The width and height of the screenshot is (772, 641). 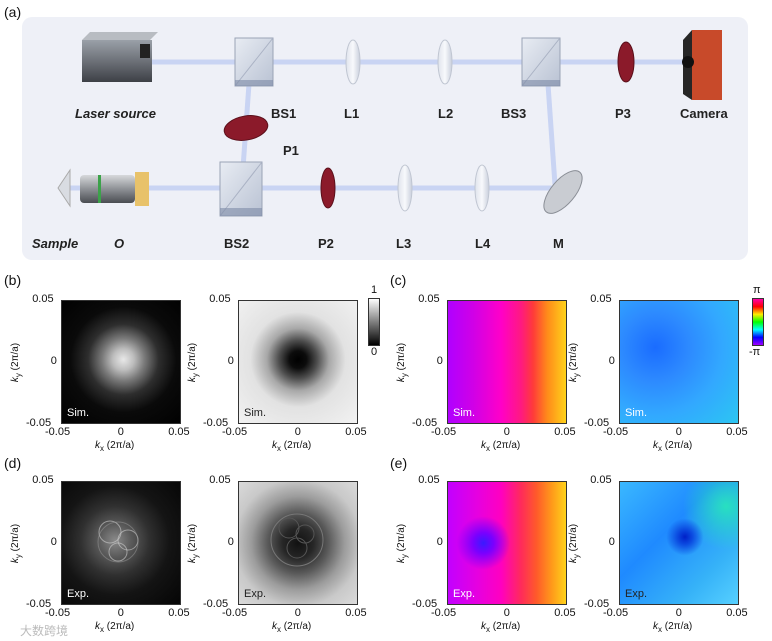 What do you see at coordinates (374, 290) in the screenshot?
I see `colorbar-b-top: 1` at bounding box center [374, 290].